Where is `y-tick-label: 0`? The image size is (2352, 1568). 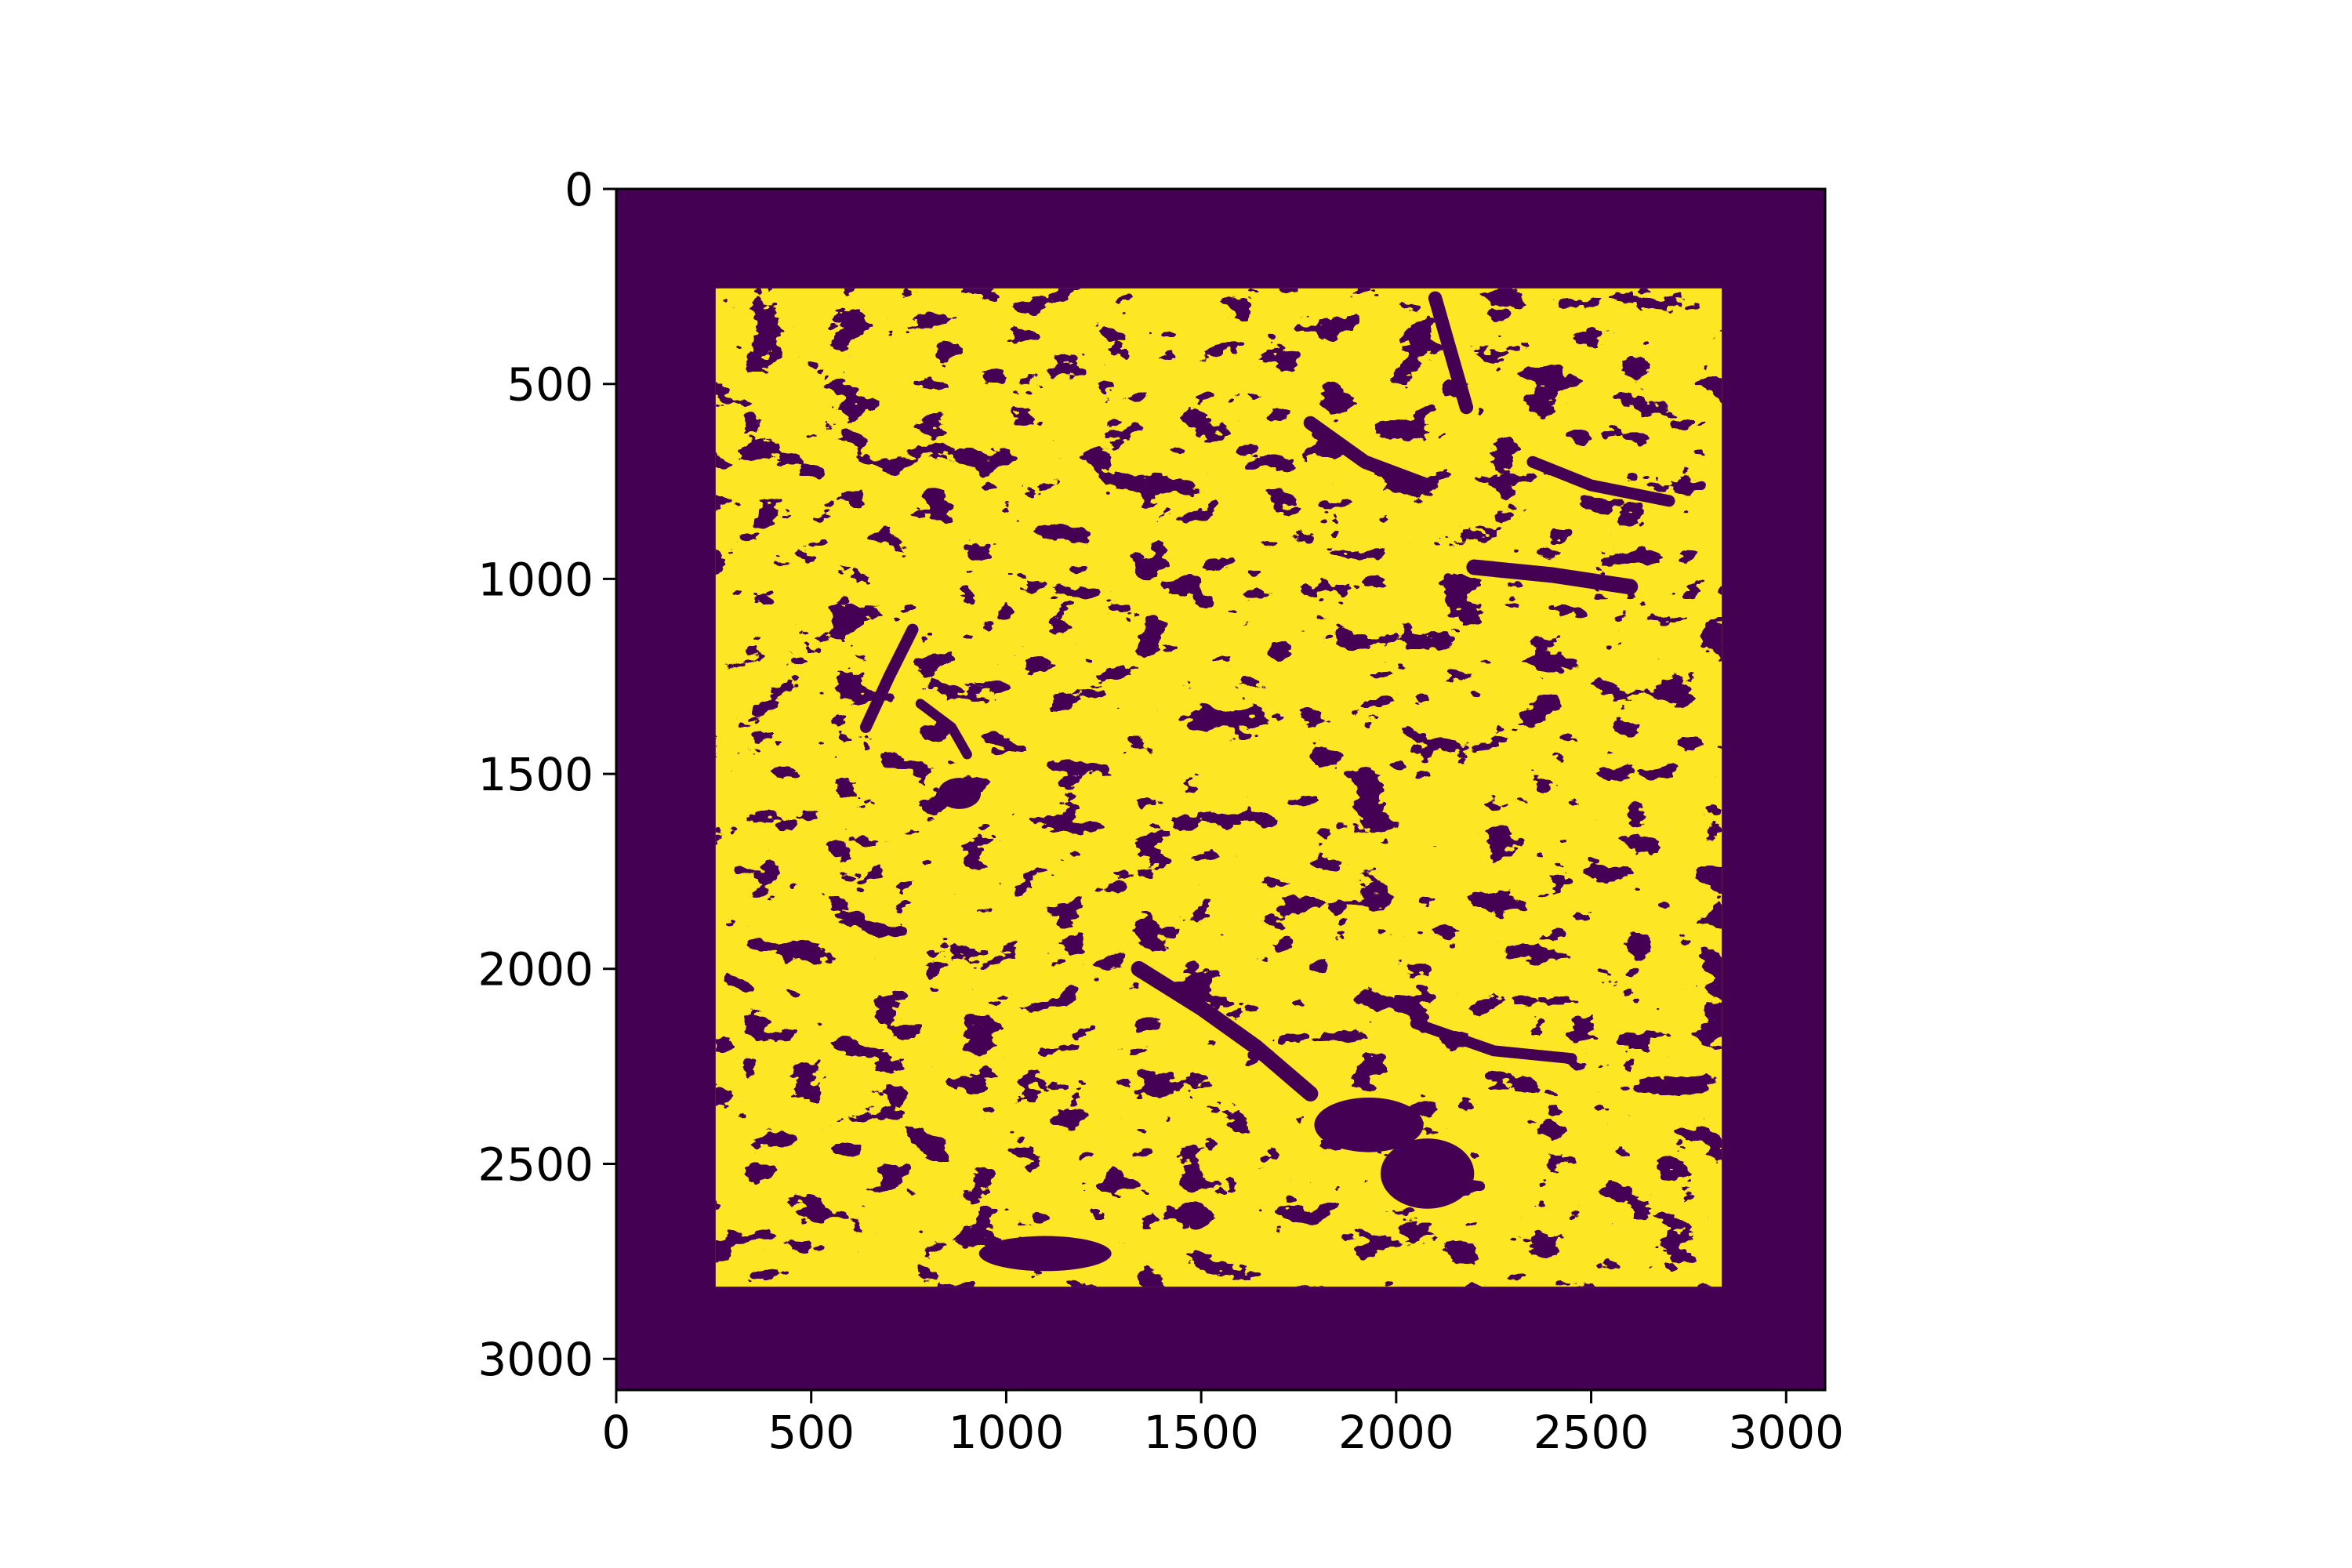
y-tick-label: 0 is located at coordinates (578, 189).